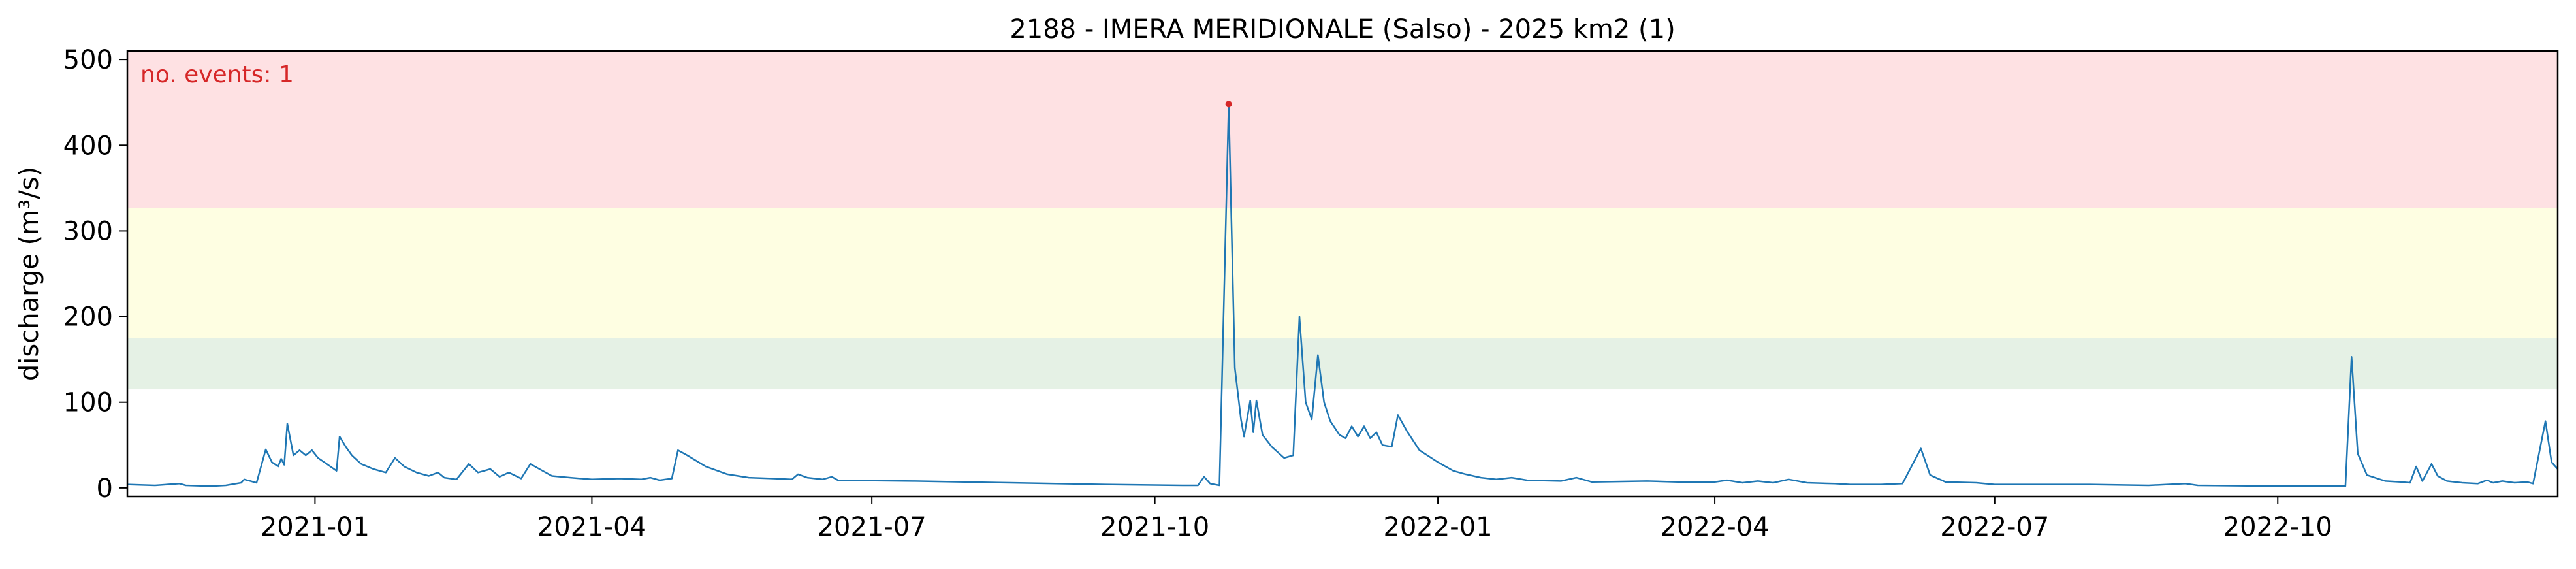  I want to click on x-tick-label: 2021-01, so click(316, 527).